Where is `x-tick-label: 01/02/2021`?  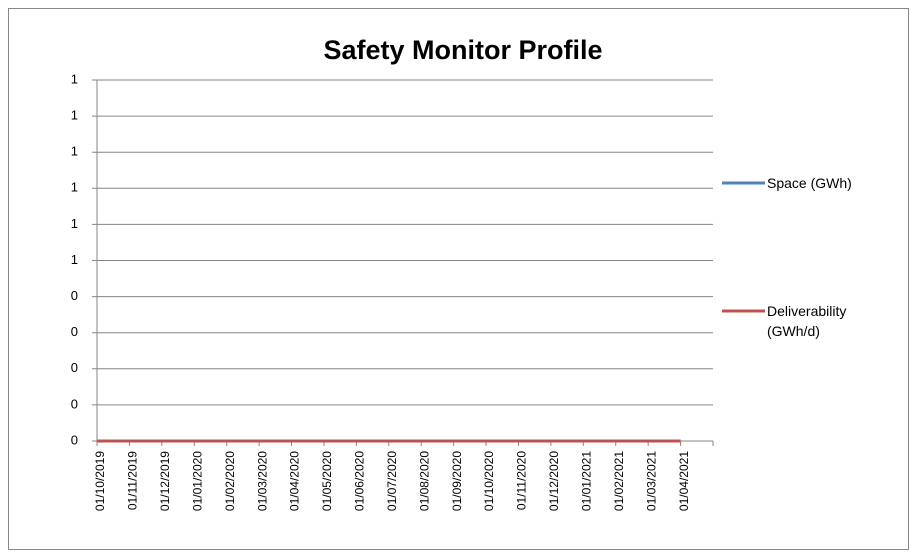
x-tick-label: 01/02/2021 is located at coordinates (619, 481).